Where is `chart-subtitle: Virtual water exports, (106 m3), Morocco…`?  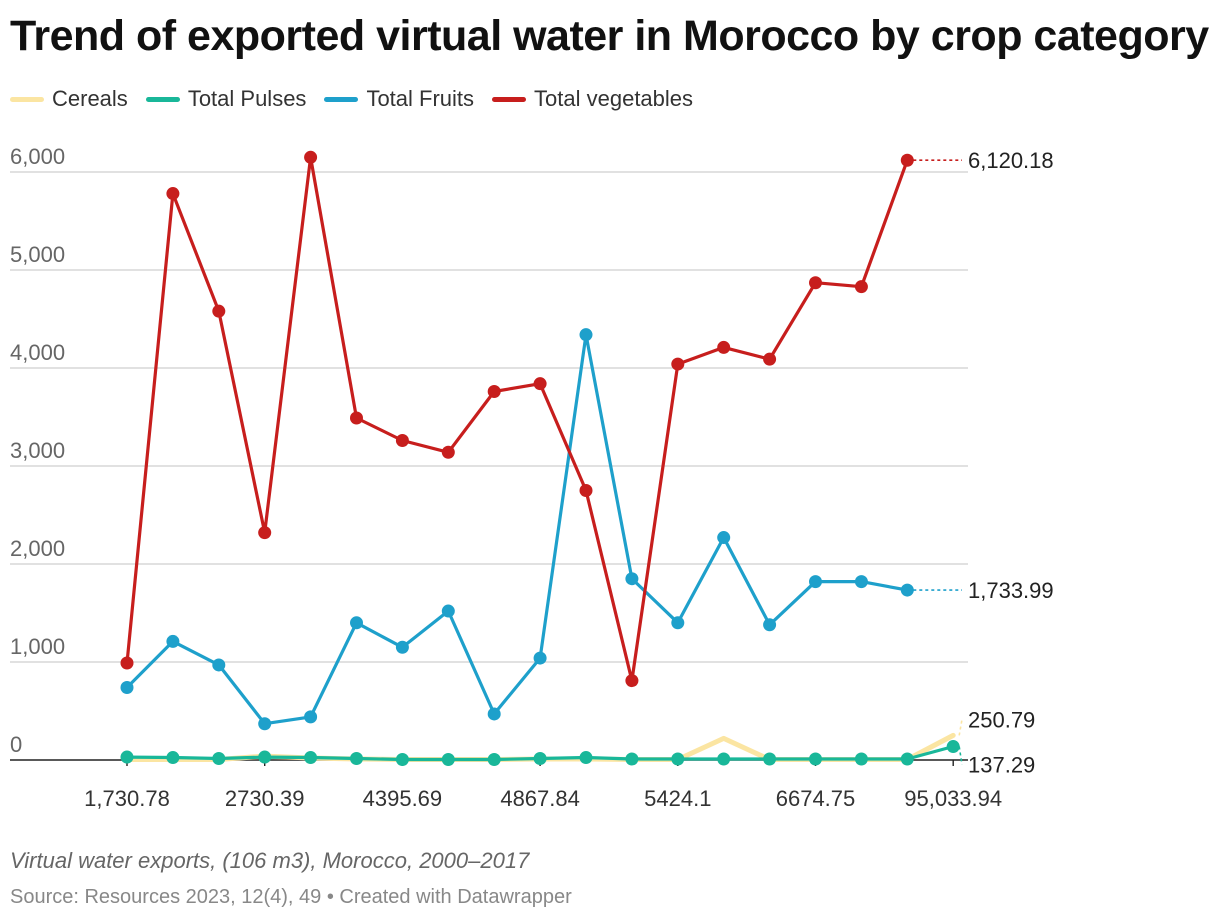
chart-subtitle: Virtual water exports, (106 m3), Morocco… is located at coordinates (270, 860).